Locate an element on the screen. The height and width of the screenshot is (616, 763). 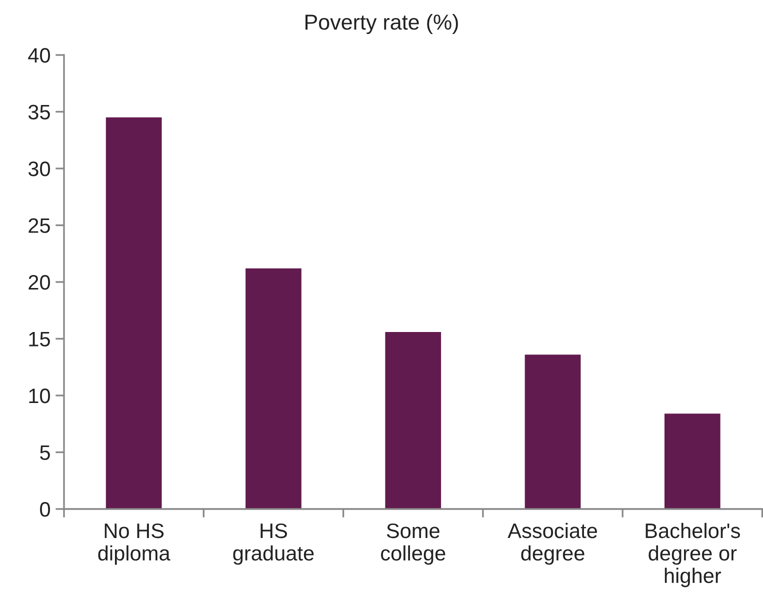
y-tick-label: 30 is located at coordinates (39, 169).